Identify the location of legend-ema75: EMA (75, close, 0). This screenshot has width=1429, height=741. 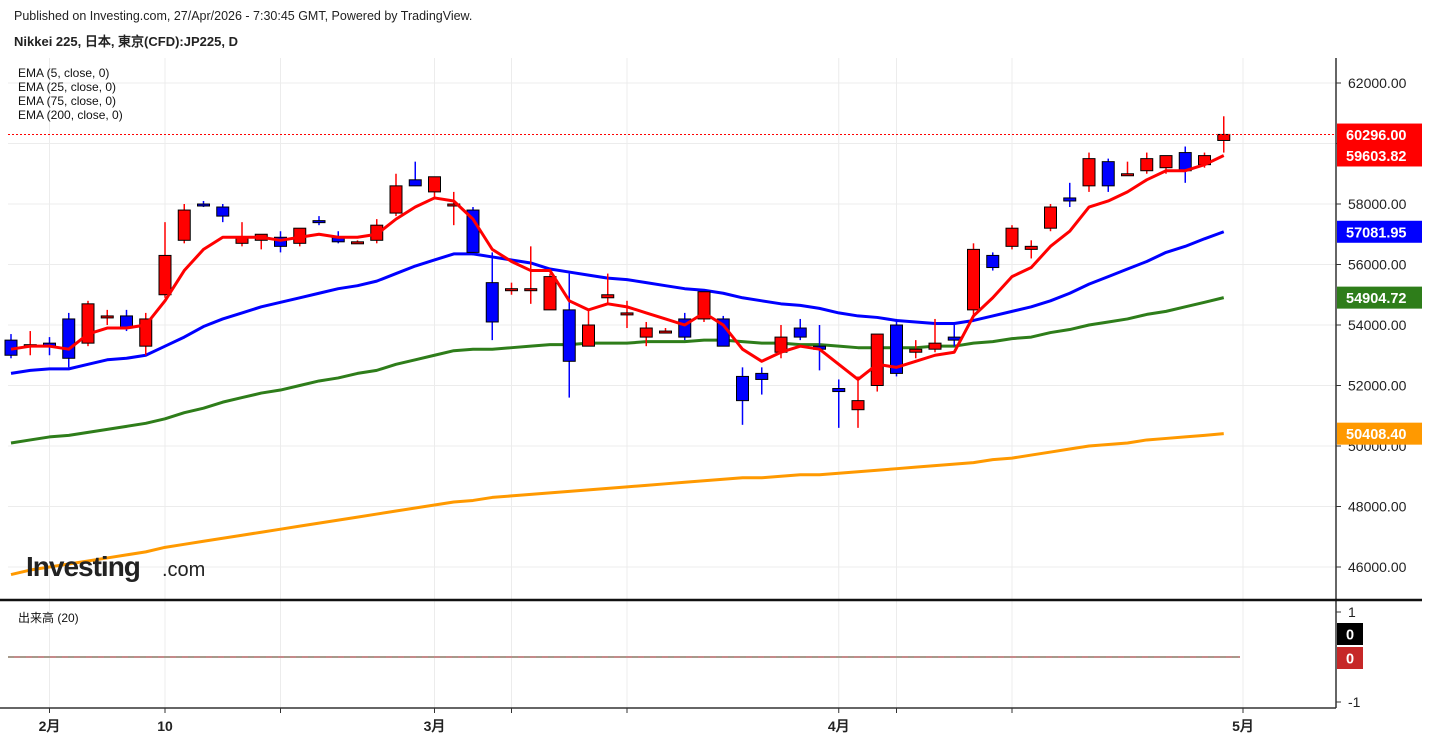
(67, 101).